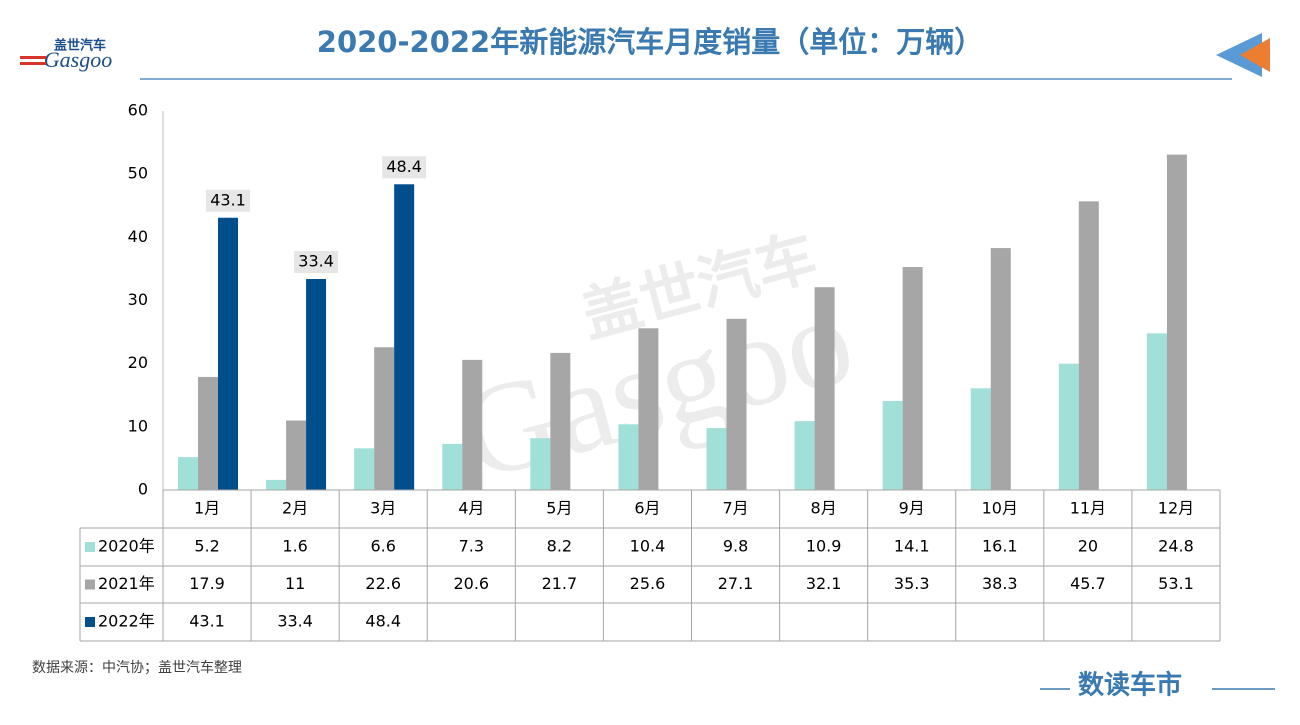  I want to click on table-value: 10.4, so click(648, 546).